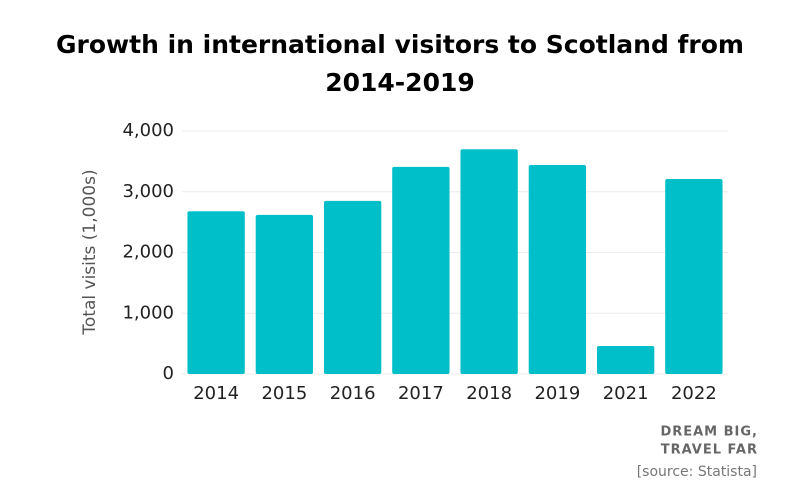  What do you see at coordinates (90, 252) in the screenshot?
I see `y-axis-label: Total visits (1,000s)` at bounding box center [90, 252].